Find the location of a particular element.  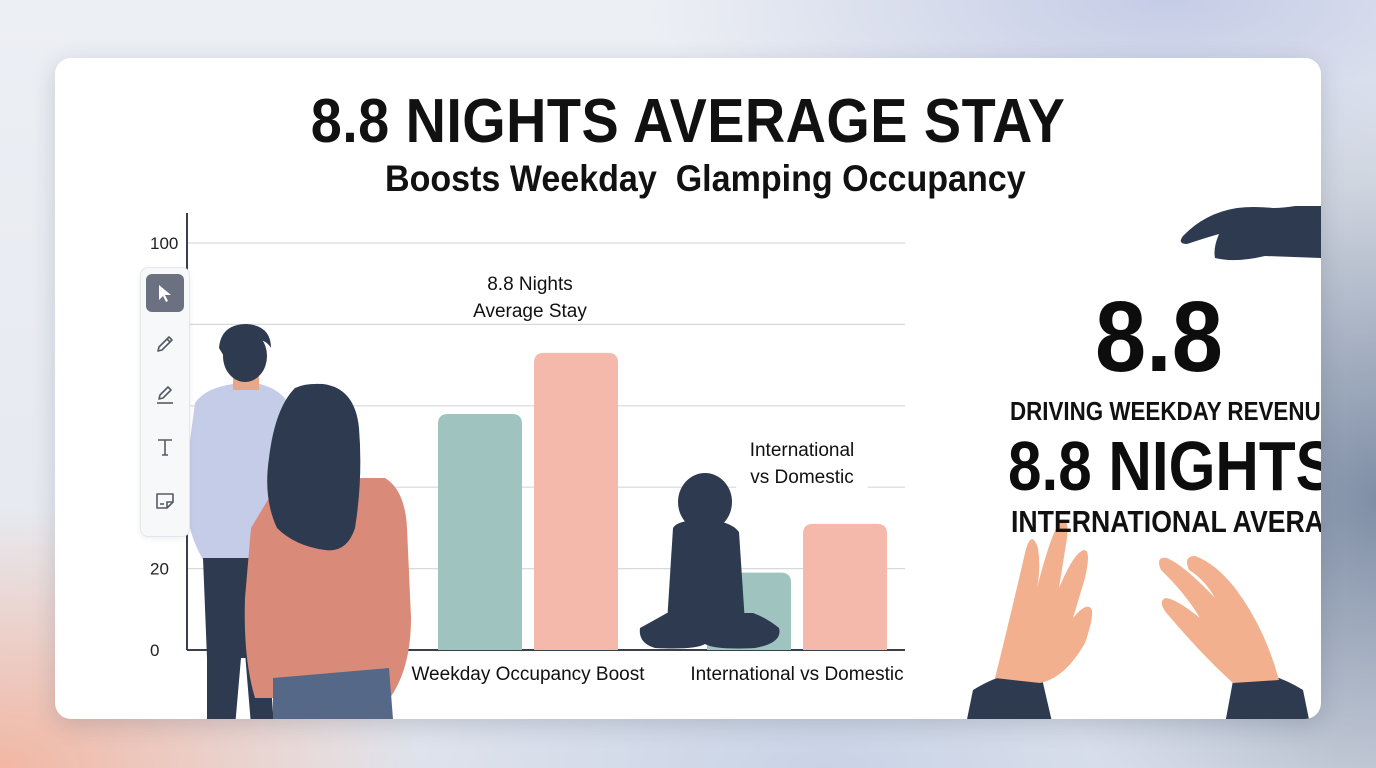

y-tick-label: 100 is located at coordinates (164, 243).